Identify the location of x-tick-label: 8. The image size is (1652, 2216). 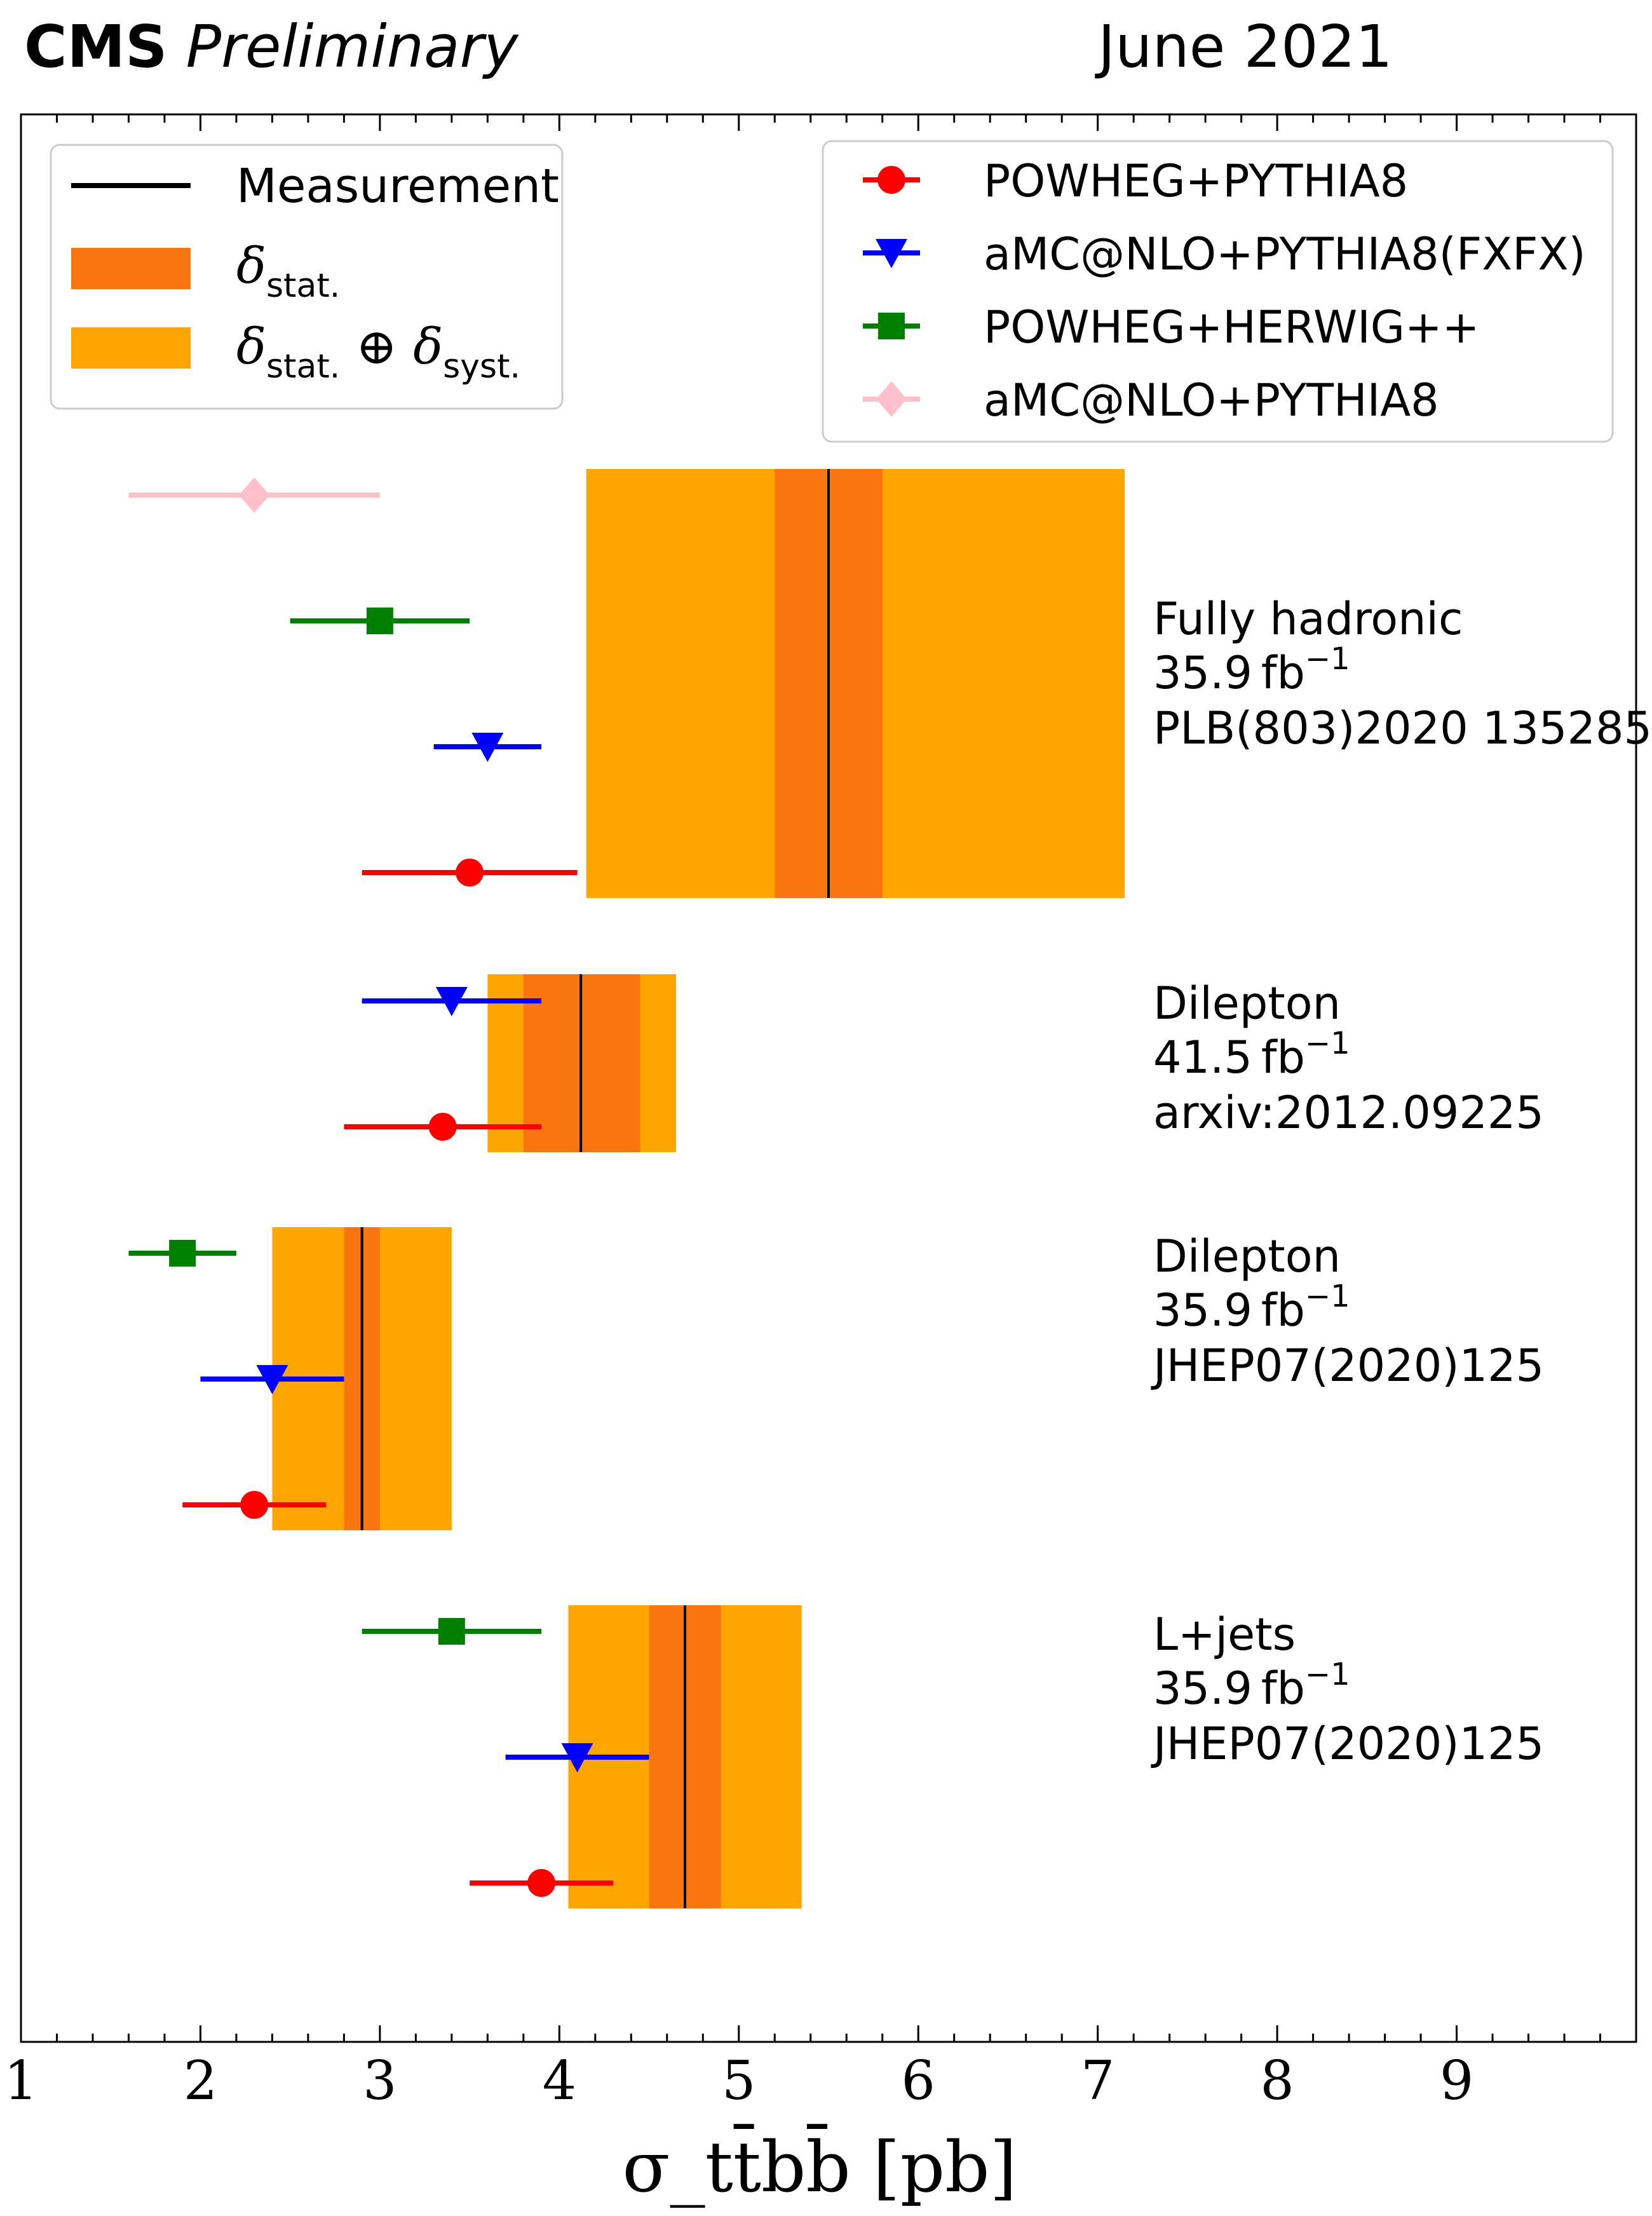
(1277, 2080).